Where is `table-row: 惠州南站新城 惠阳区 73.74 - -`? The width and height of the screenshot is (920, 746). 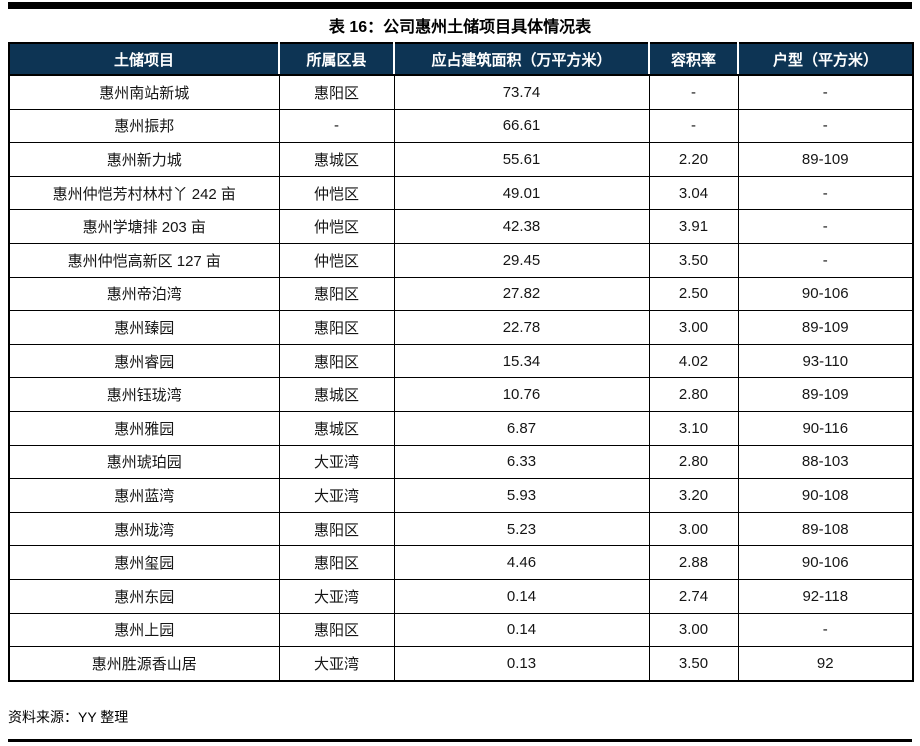 table-row: 惠州南站新城 惠阳区 73.74 - - is located at coordinates (461, 92).